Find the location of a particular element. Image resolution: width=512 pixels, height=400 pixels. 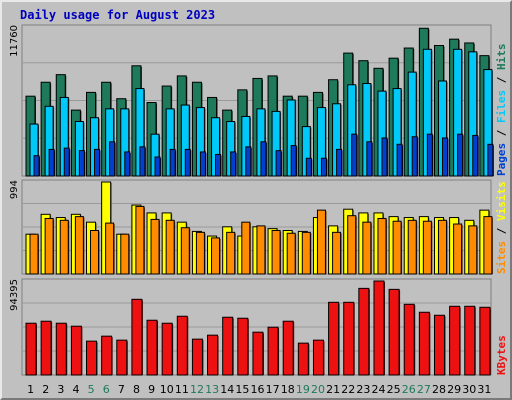

legend-kbytes: KBytes is located at coordinates (501, 355).